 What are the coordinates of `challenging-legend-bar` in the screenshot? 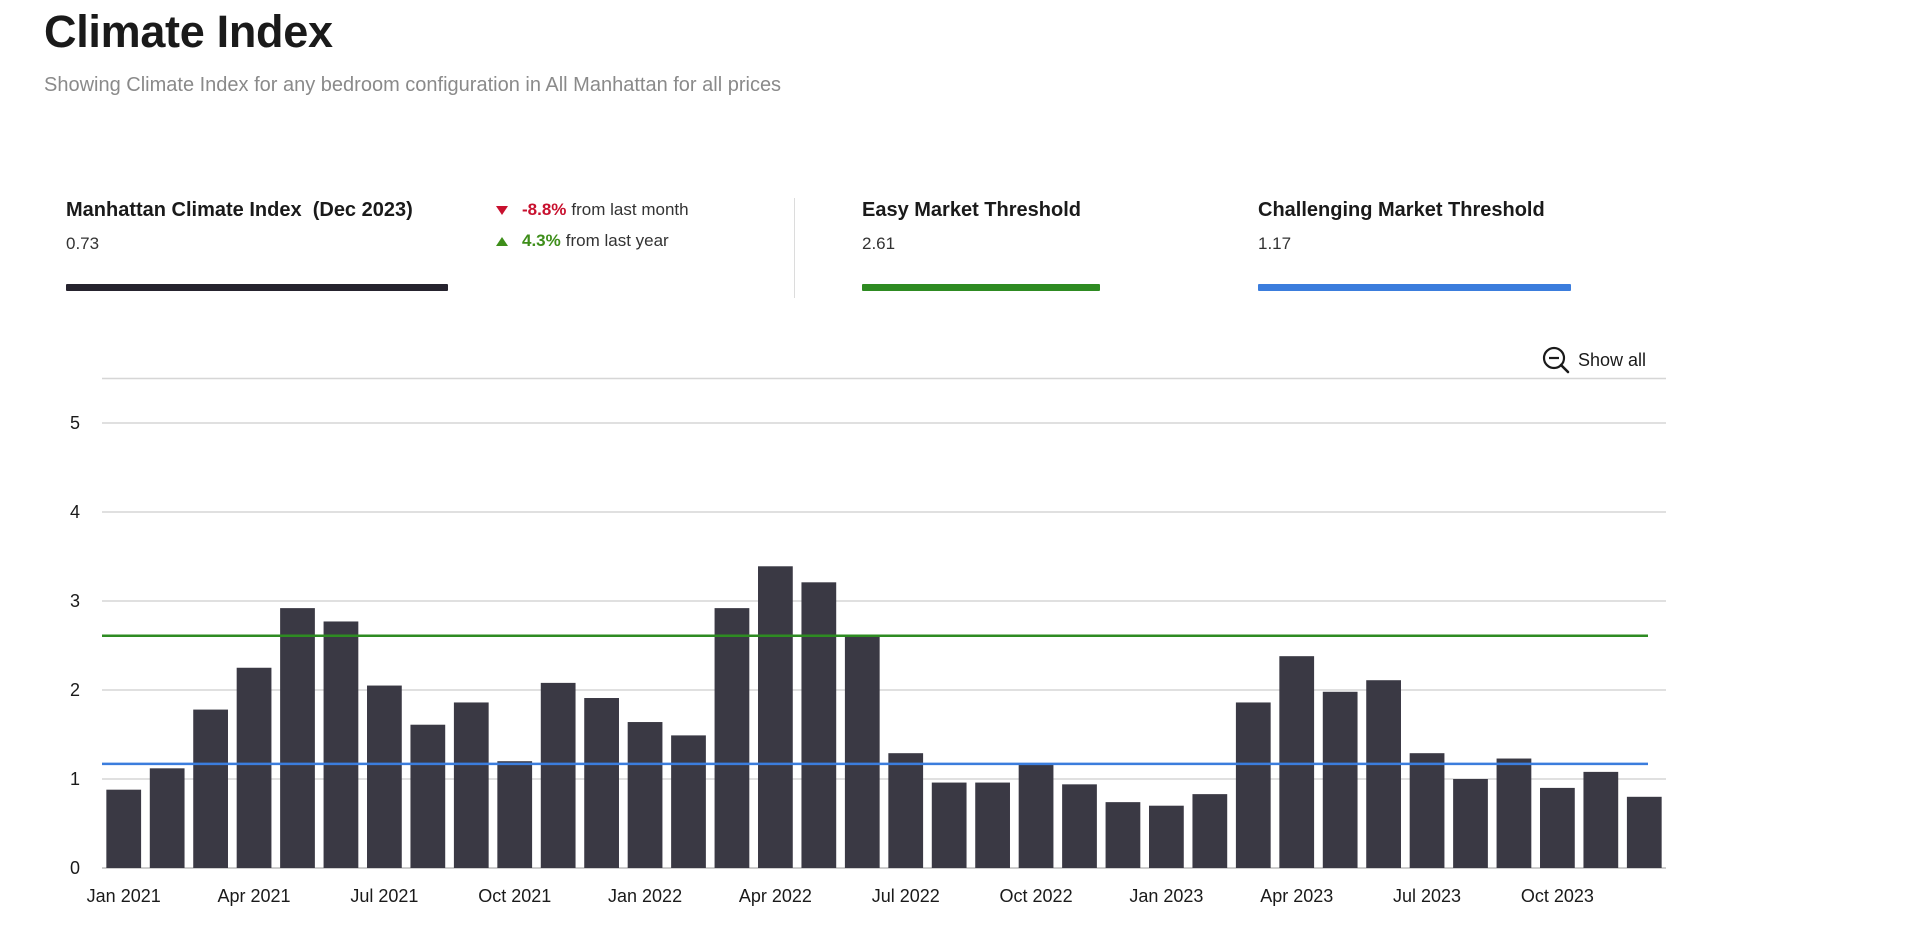 It's located at (1414, 287).